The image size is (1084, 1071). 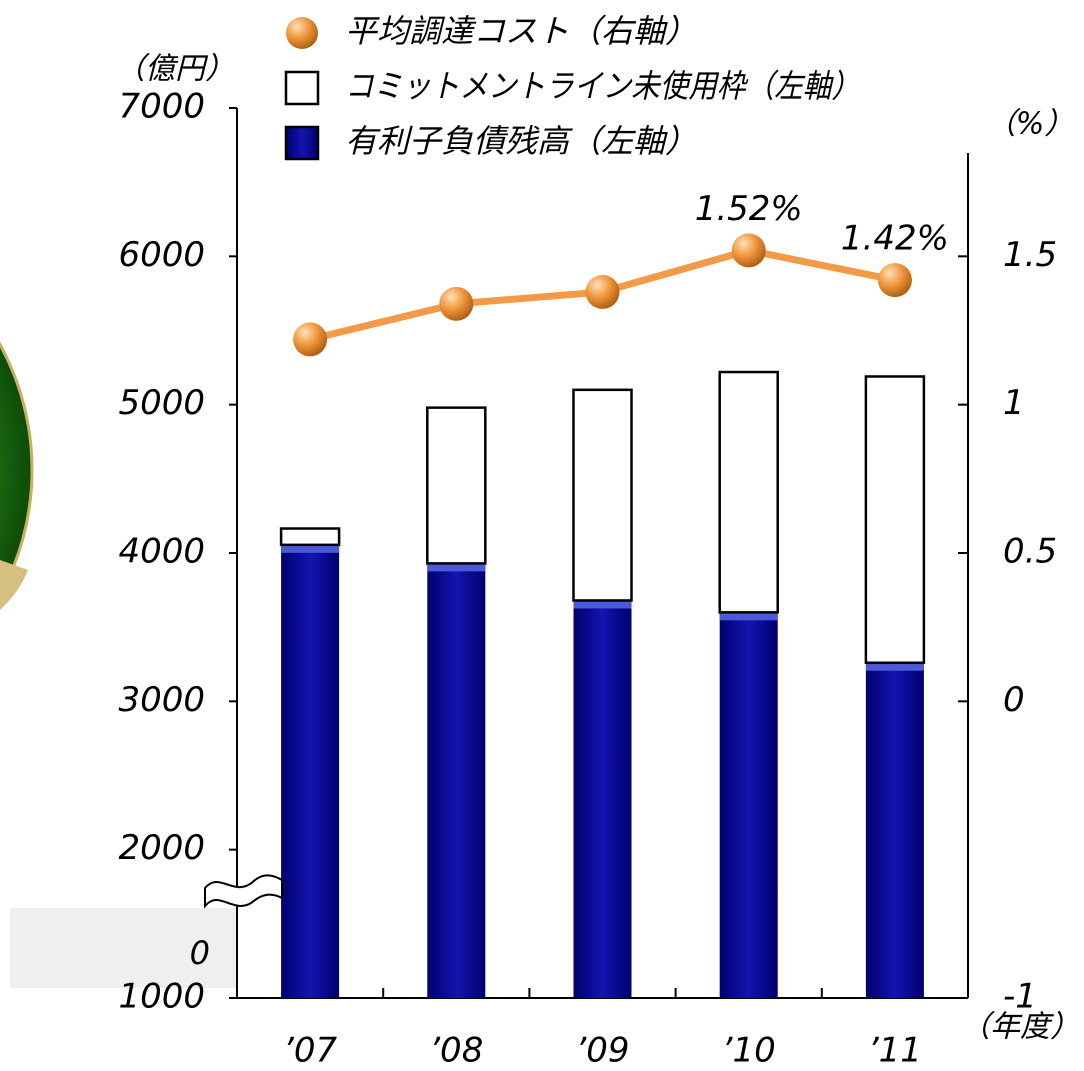 What do you see at coordinates (1030, 552) in the screenshot?
I see `y2-tick-label: 0.5` at bounding box center [1030, 552].